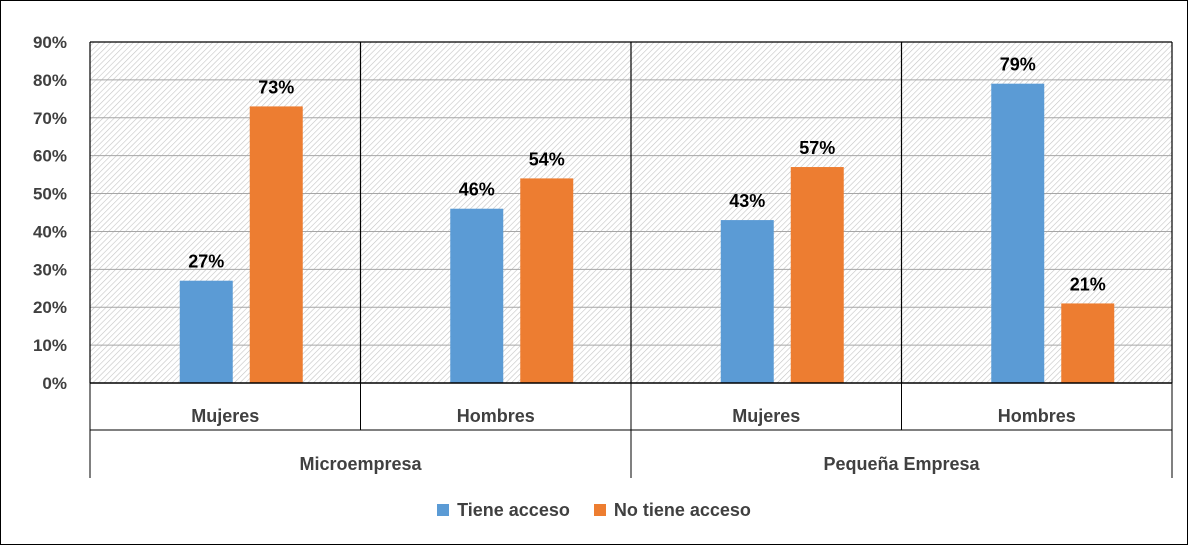 This screenshot has height=545, width=1188. I want to click on x-group-label: Microempresa, so click(360, 464).